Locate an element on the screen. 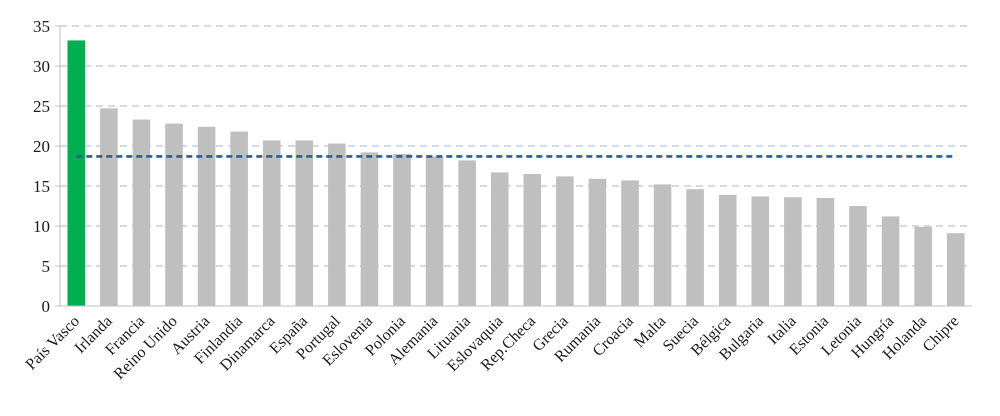 The image size is (1000, 416). y-tick-label: 30 is located at coordinates (41, 66).